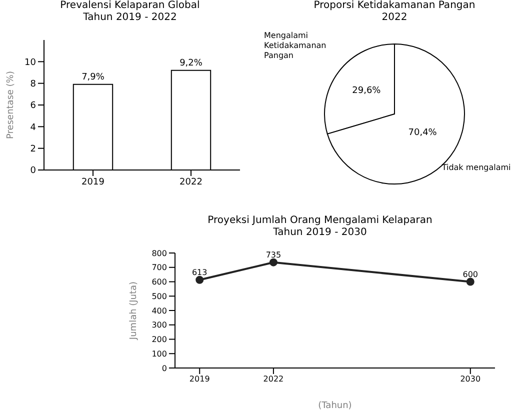  I want to click on y-tick-label: 700, so click(159, 267).